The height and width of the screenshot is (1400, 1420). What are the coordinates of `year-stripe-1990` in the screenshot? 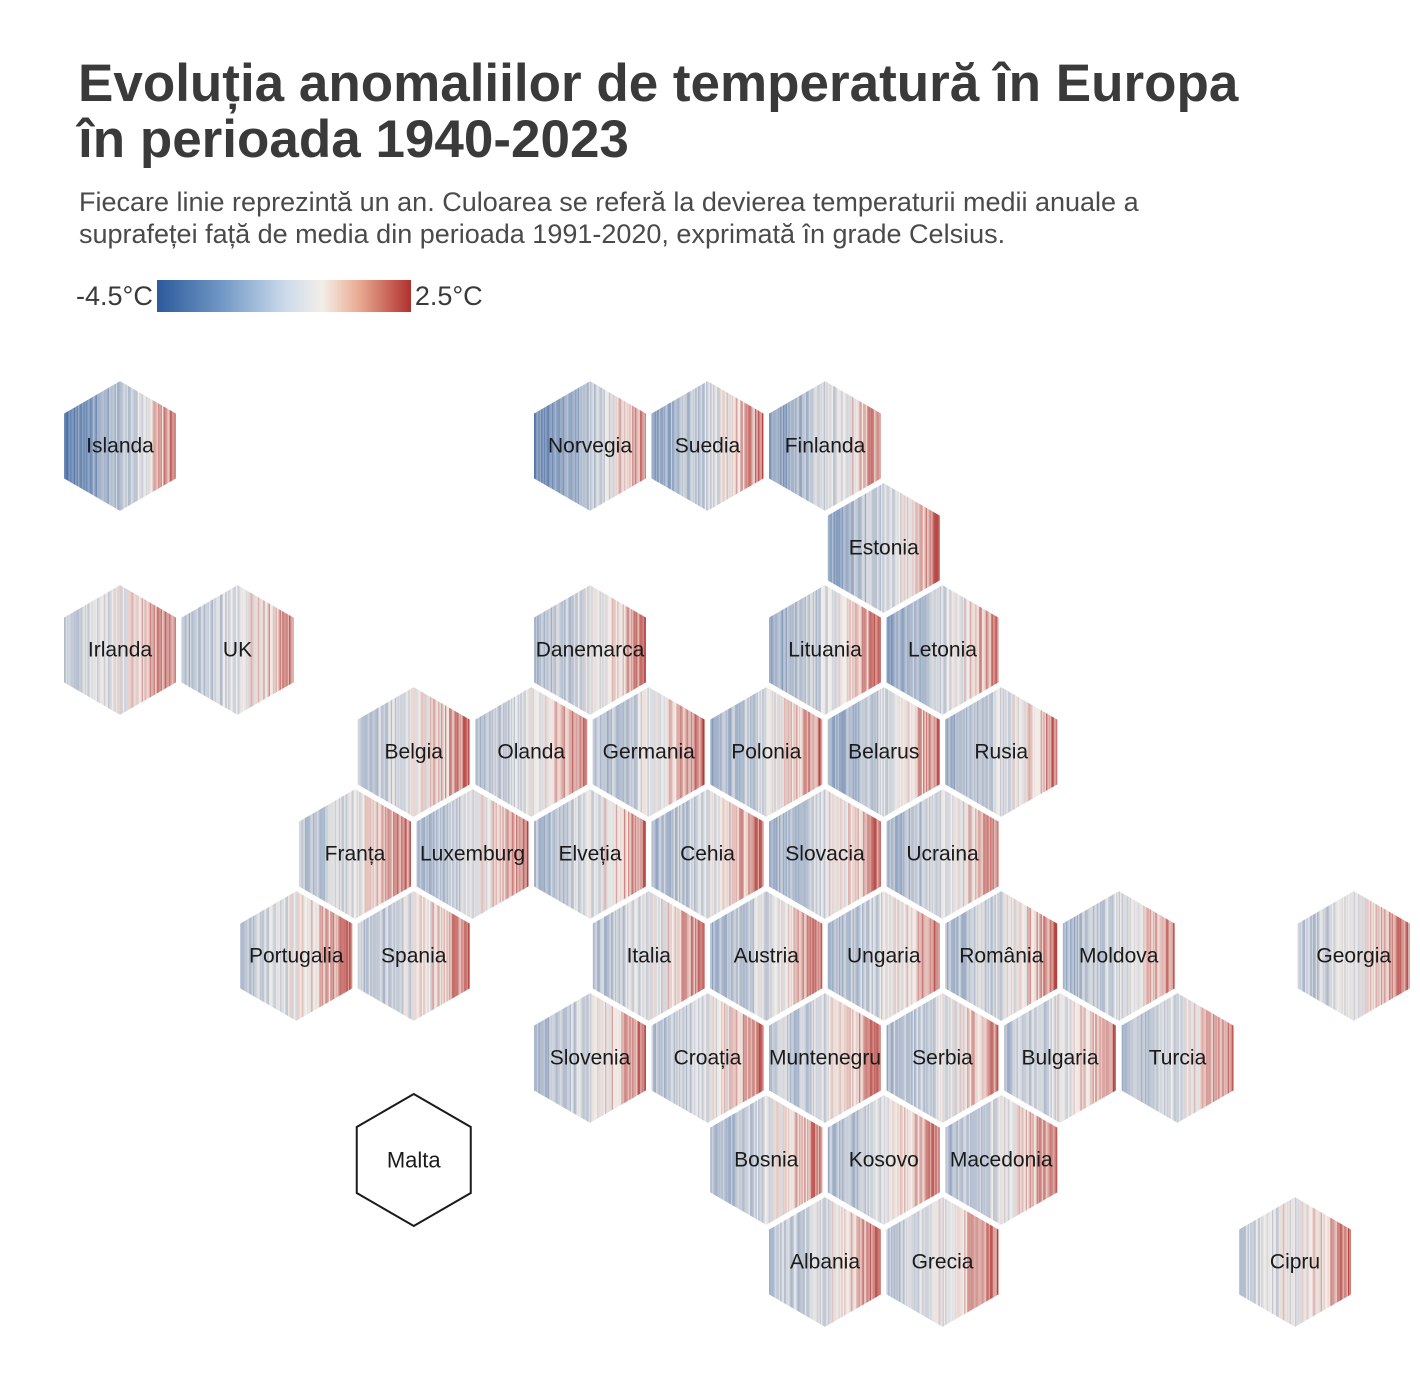 It's located at (836, 446).